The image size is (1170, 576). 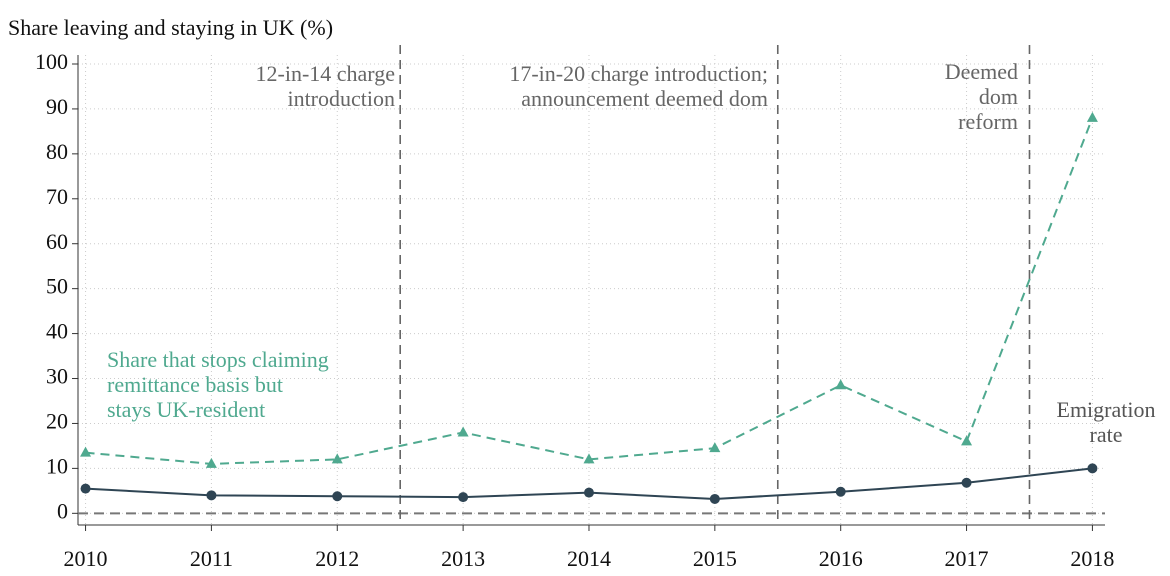 What do you see at coordinates (170, 27) in the screenshot?
I see `chart-title: Share leaving and staying in UK (%)` at bounding box center [170, 27].